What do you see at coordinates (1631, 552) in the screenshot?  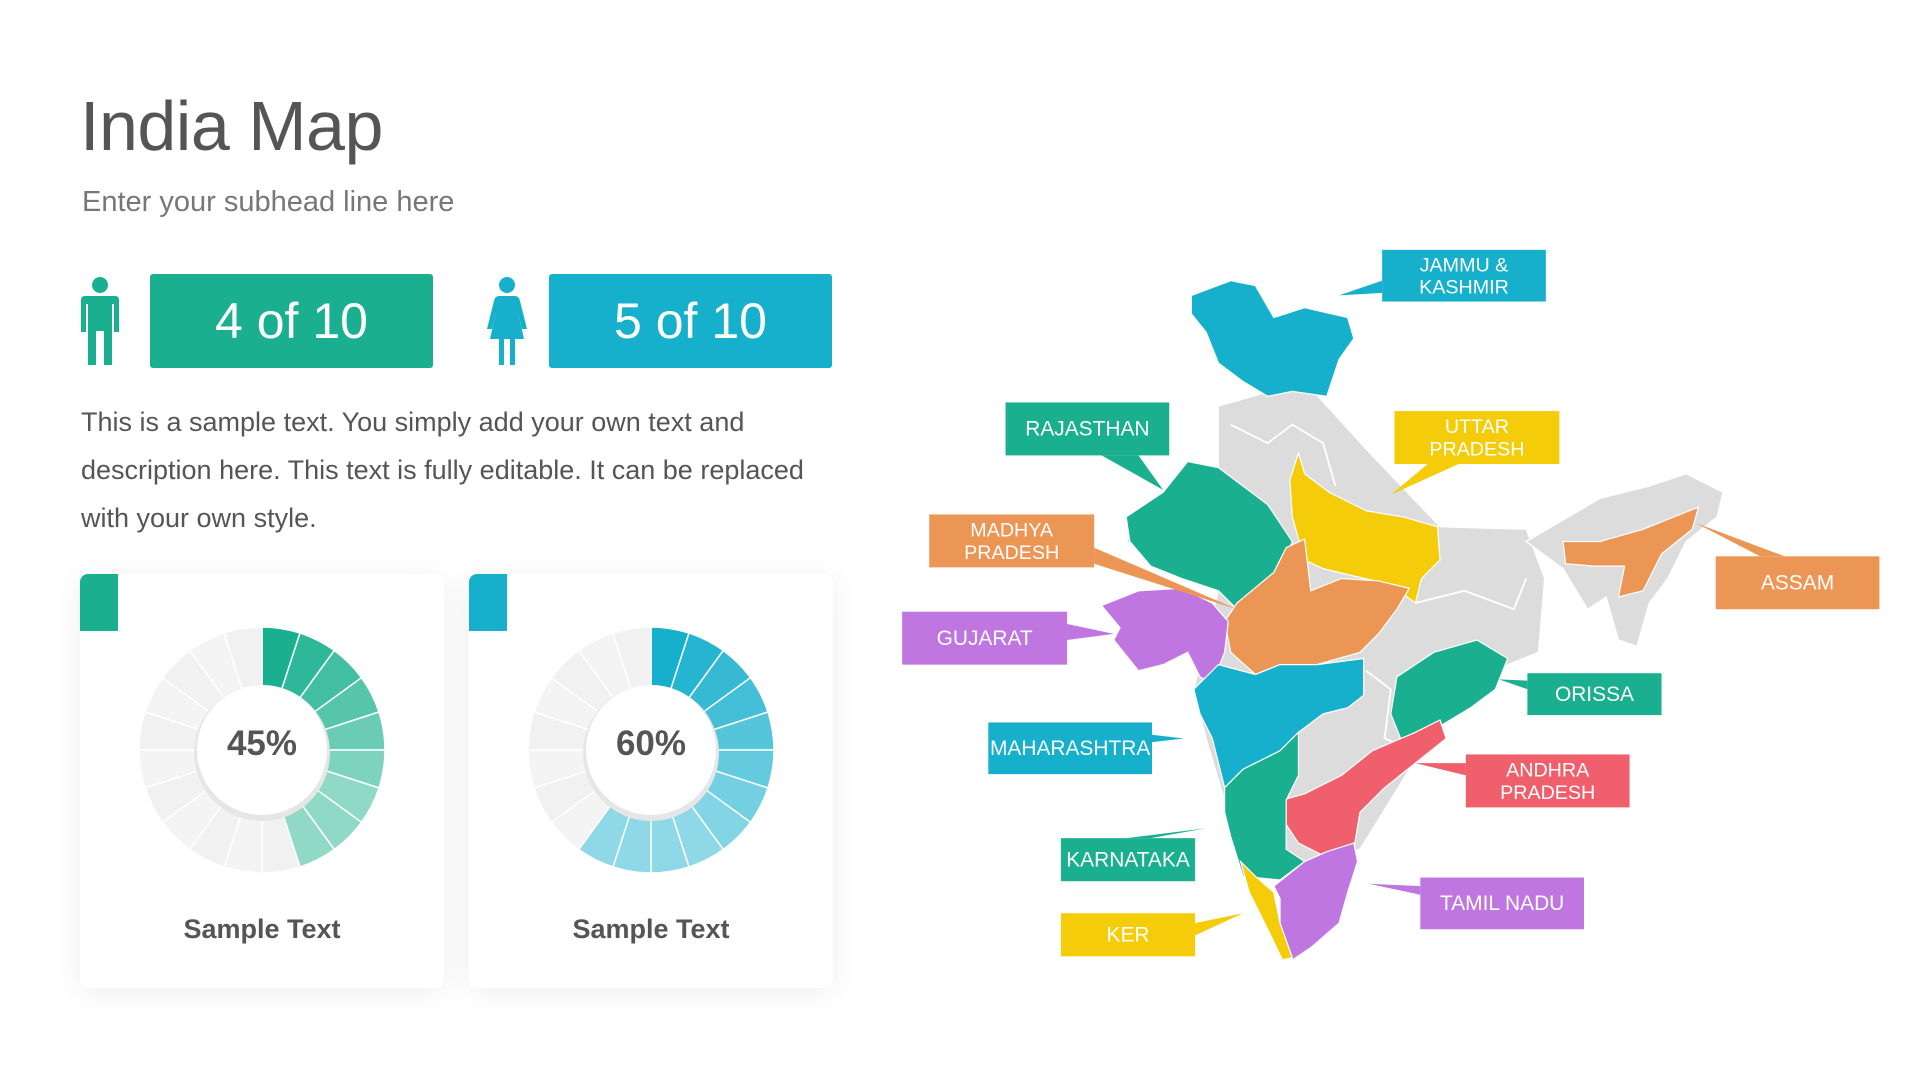 I see `state-assam` at bounding box center [1631, 552].